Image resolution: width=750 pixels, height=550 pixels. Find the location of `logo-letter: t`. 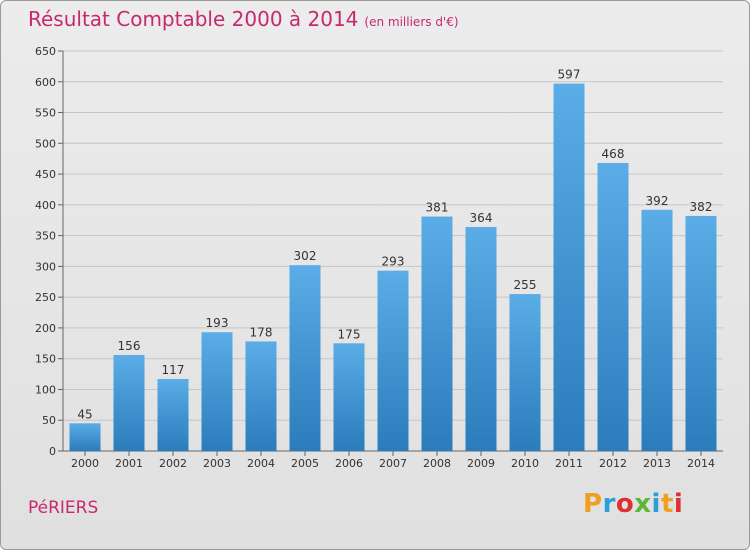

logo-letter: t is located at coordinates (667, 504).